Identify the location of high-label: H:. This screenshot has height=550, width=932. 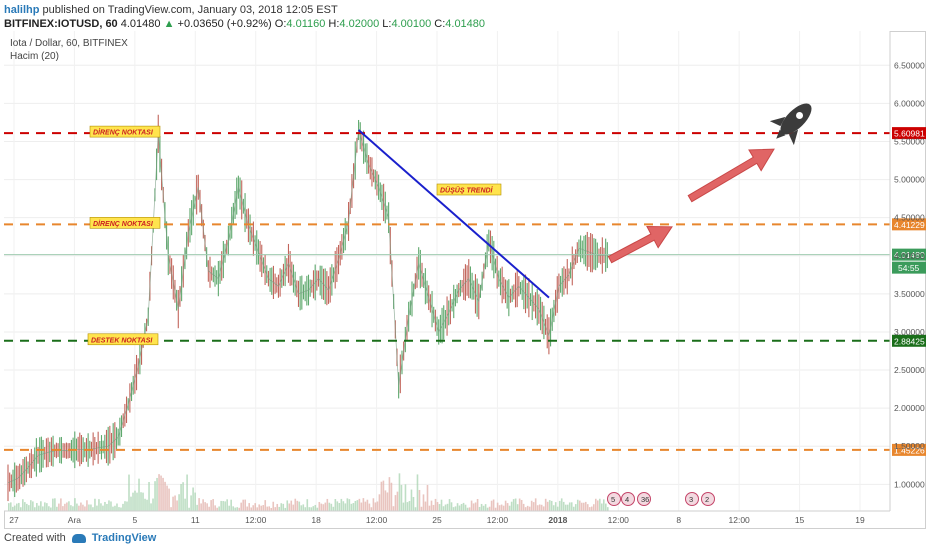
(334, 24).